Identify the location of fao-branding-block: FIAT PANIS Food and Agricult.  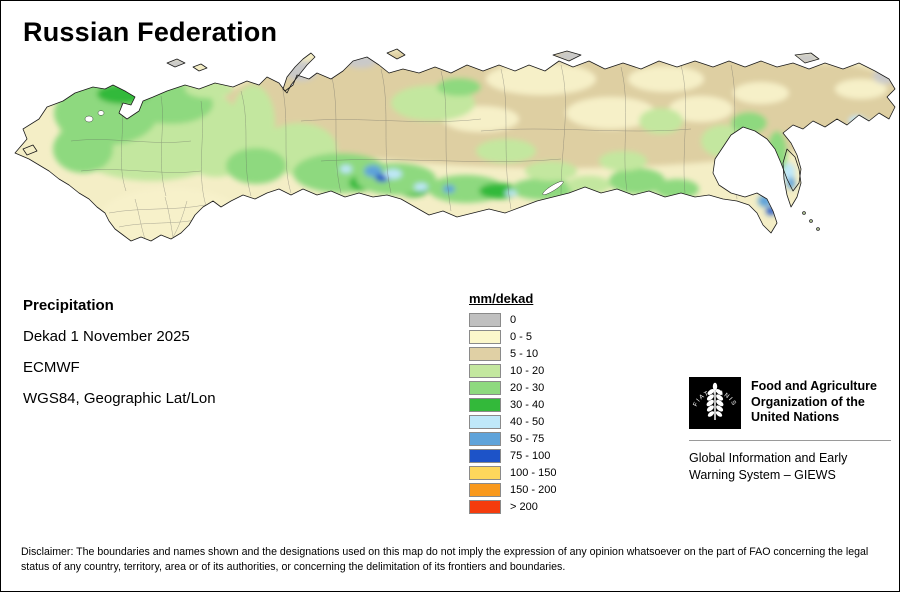
(790, 430).